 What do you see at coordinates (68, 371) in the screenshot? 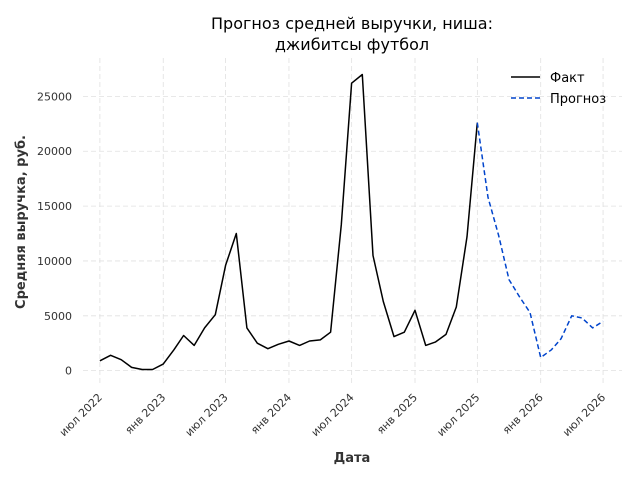
I see `y-tick-label: 0` at bounding box center [68, 371].